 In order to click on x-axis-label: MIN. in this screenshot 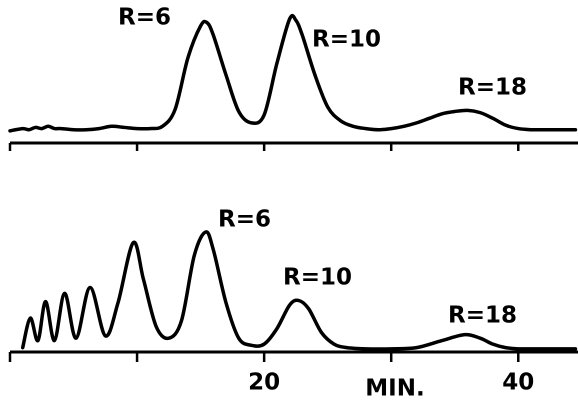, I will do `click(394, 389)`.